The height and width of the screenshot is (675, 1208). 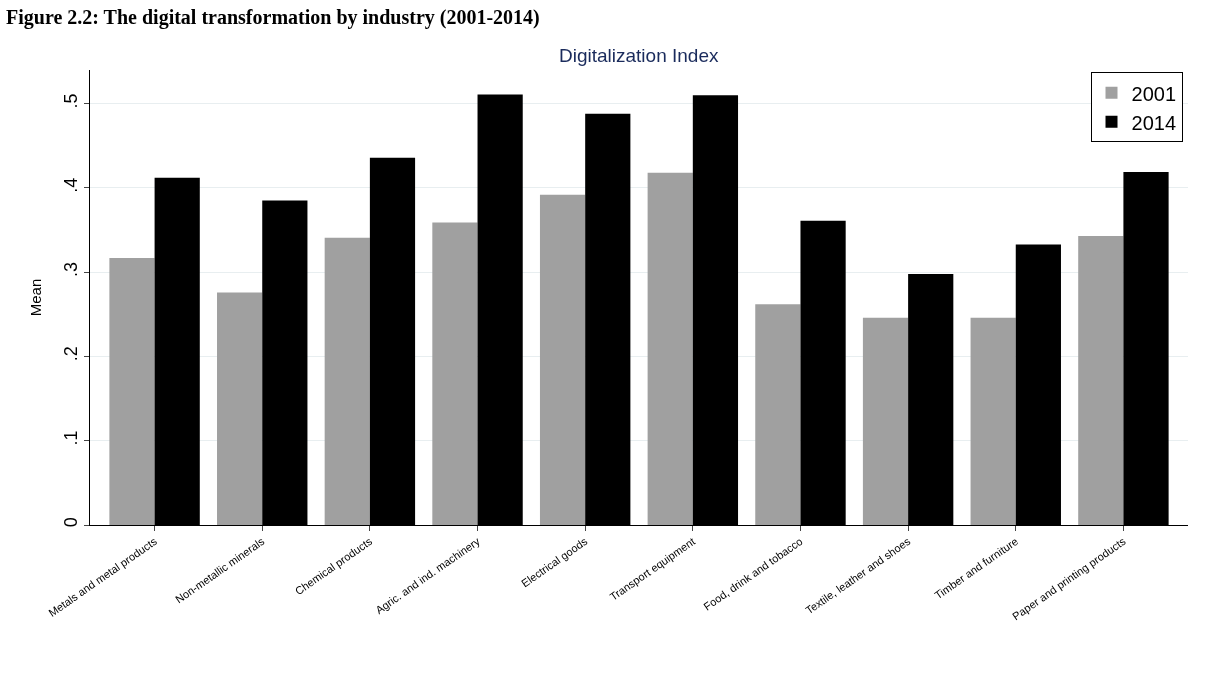 What do you see at coordinates (70, 270) in the screenshot?
I see `y-tick-label: .3` at bounding box center [70, 270].